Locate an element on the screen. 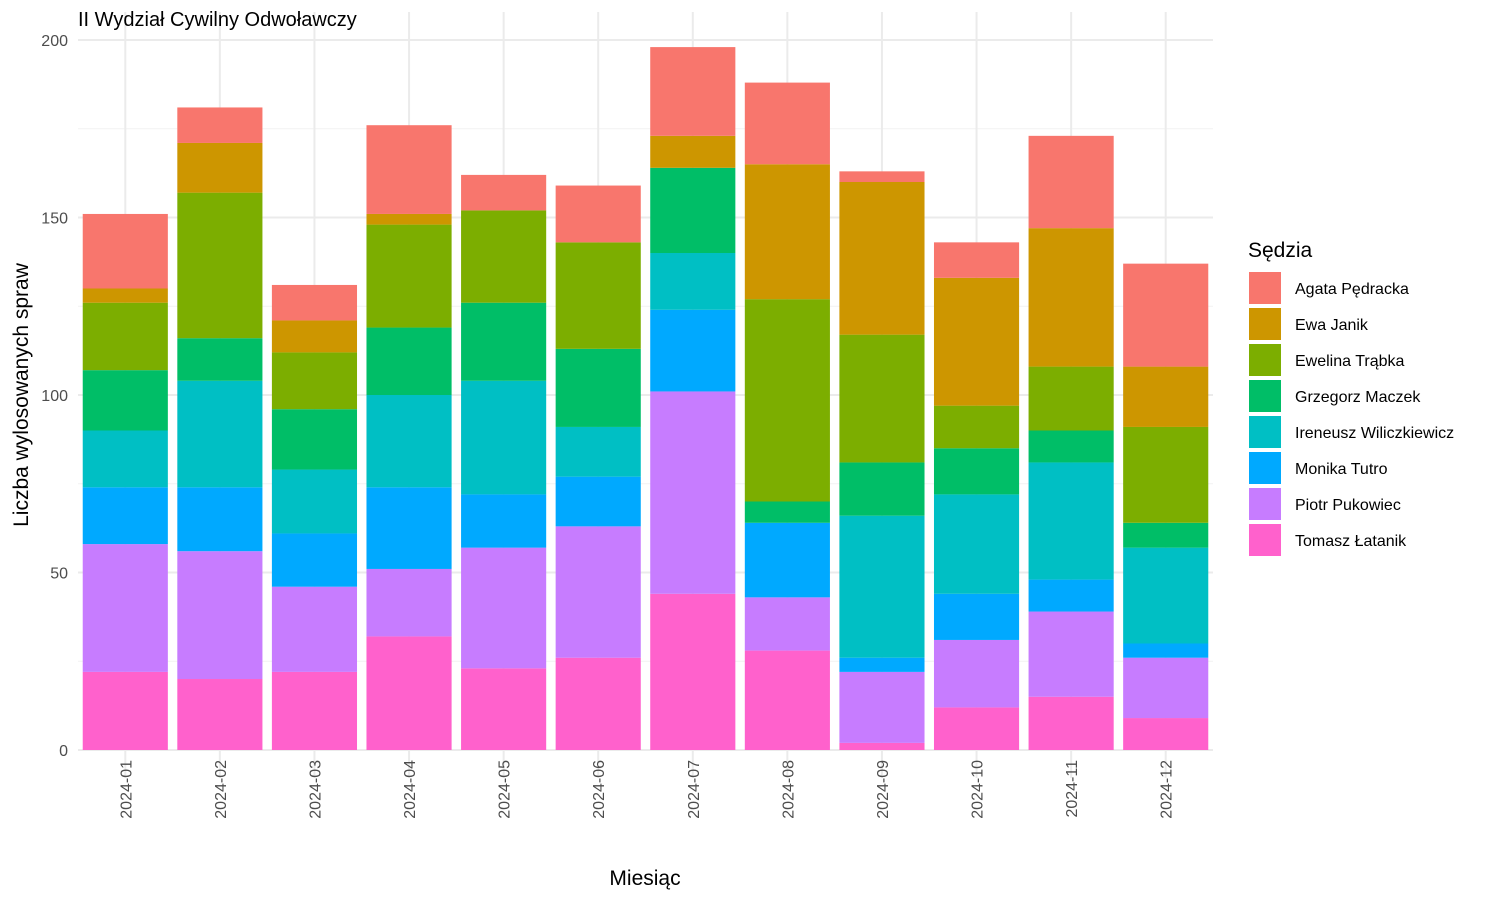 This screenshot has height=905, width=1500. x-tick-label: 2024-10 is located at coordinates (978, 789).